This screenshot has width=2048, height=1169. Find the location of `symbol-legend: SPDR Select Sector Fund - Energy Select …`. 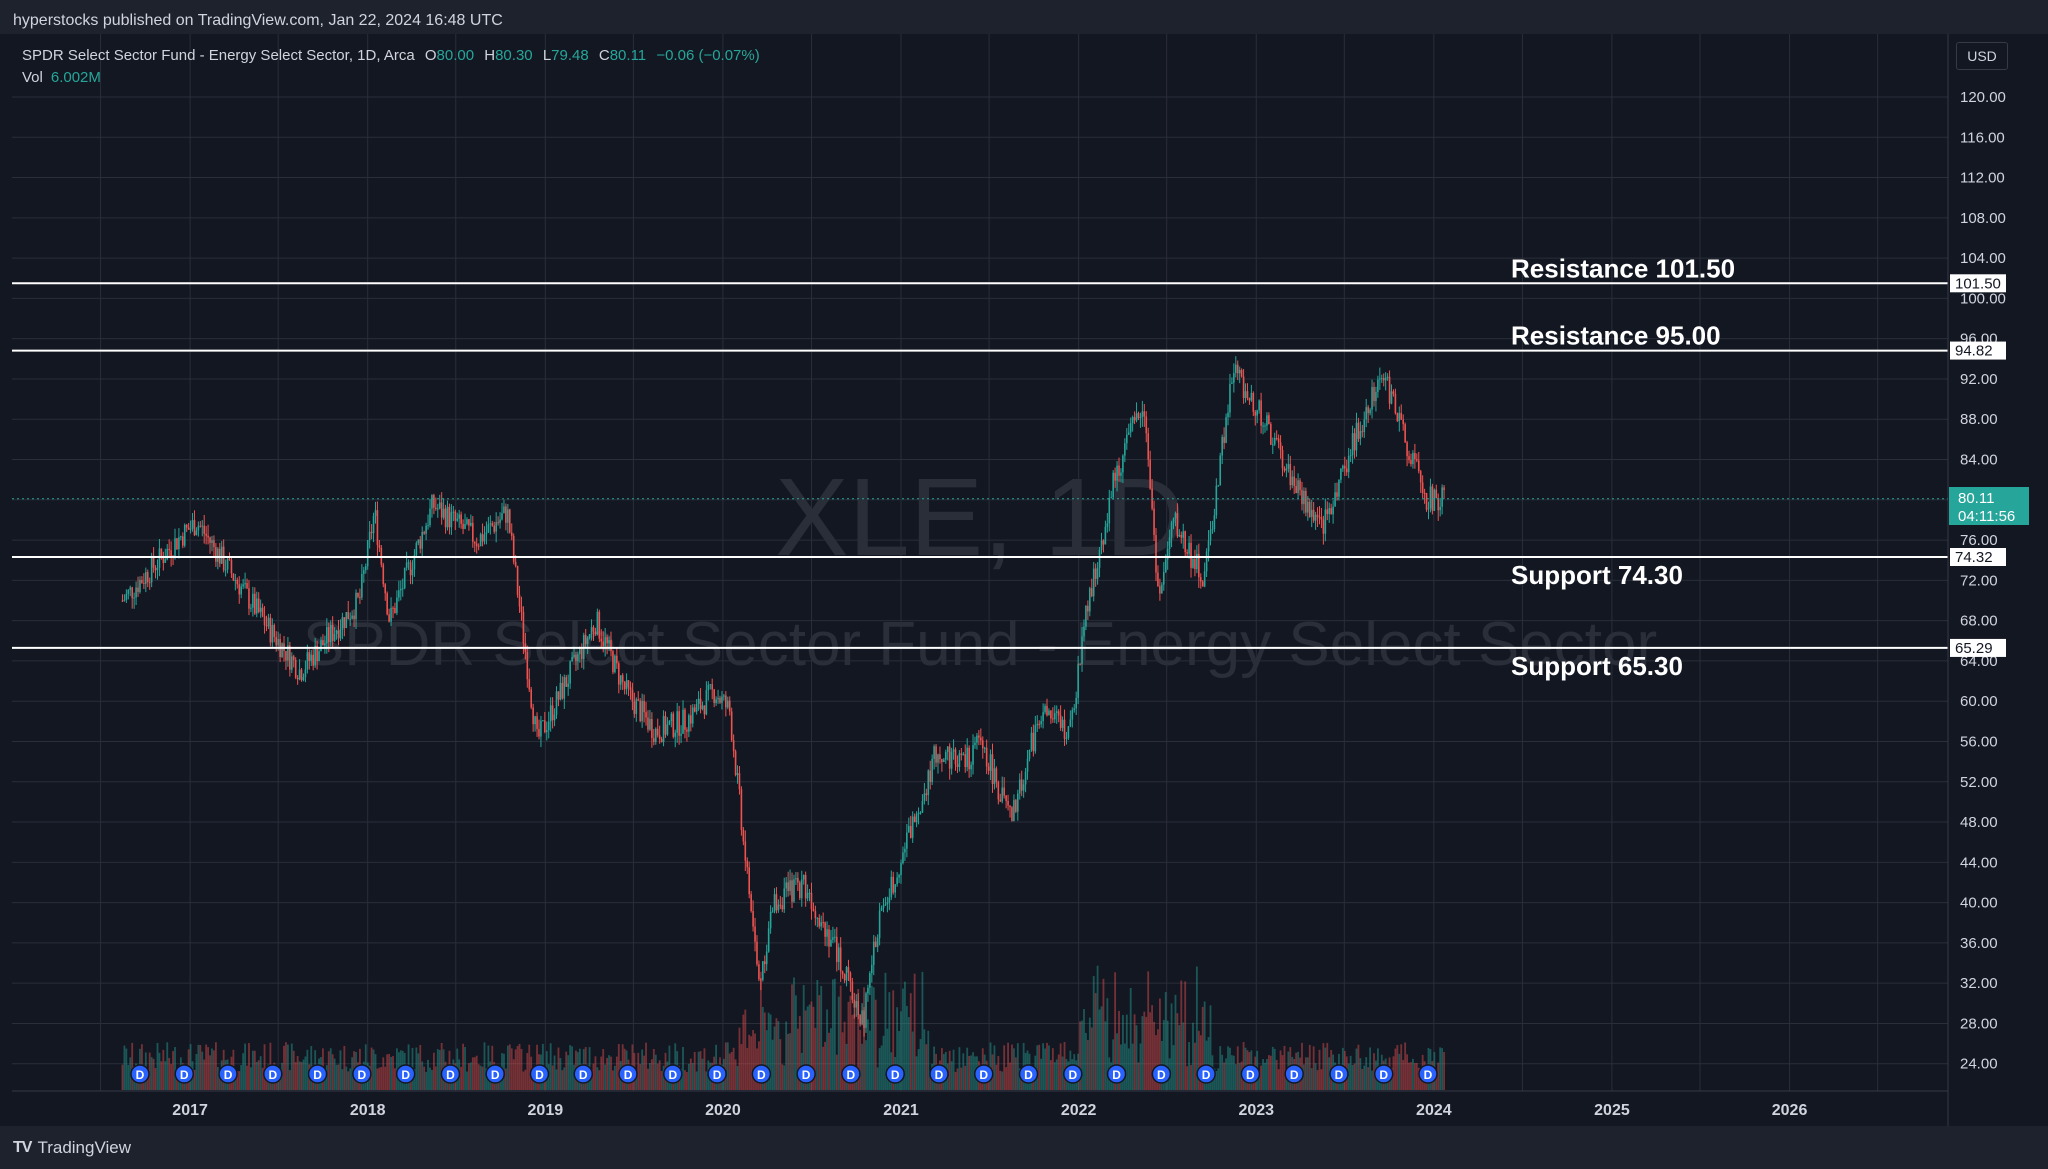

symbol-legend: SPDR Select Sector Fund - Energy Select … is located at coordinates (391, 55).